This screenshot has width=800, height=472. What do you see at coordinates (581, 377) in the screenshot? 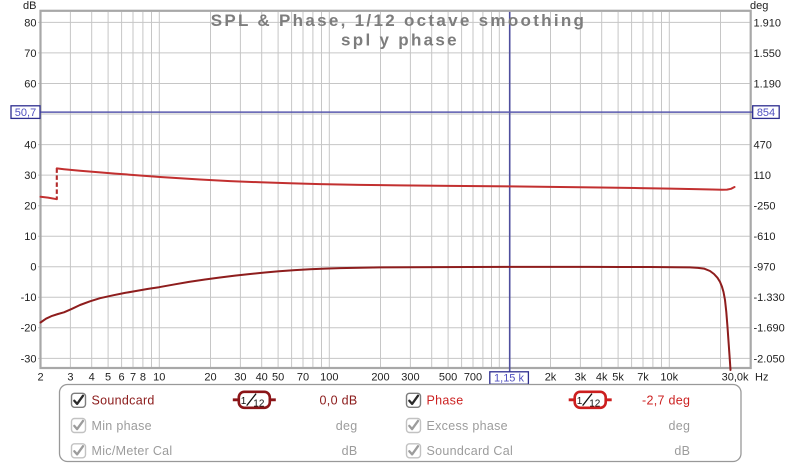
I see `svg-text: 3k` at bounding box center [581, 377].